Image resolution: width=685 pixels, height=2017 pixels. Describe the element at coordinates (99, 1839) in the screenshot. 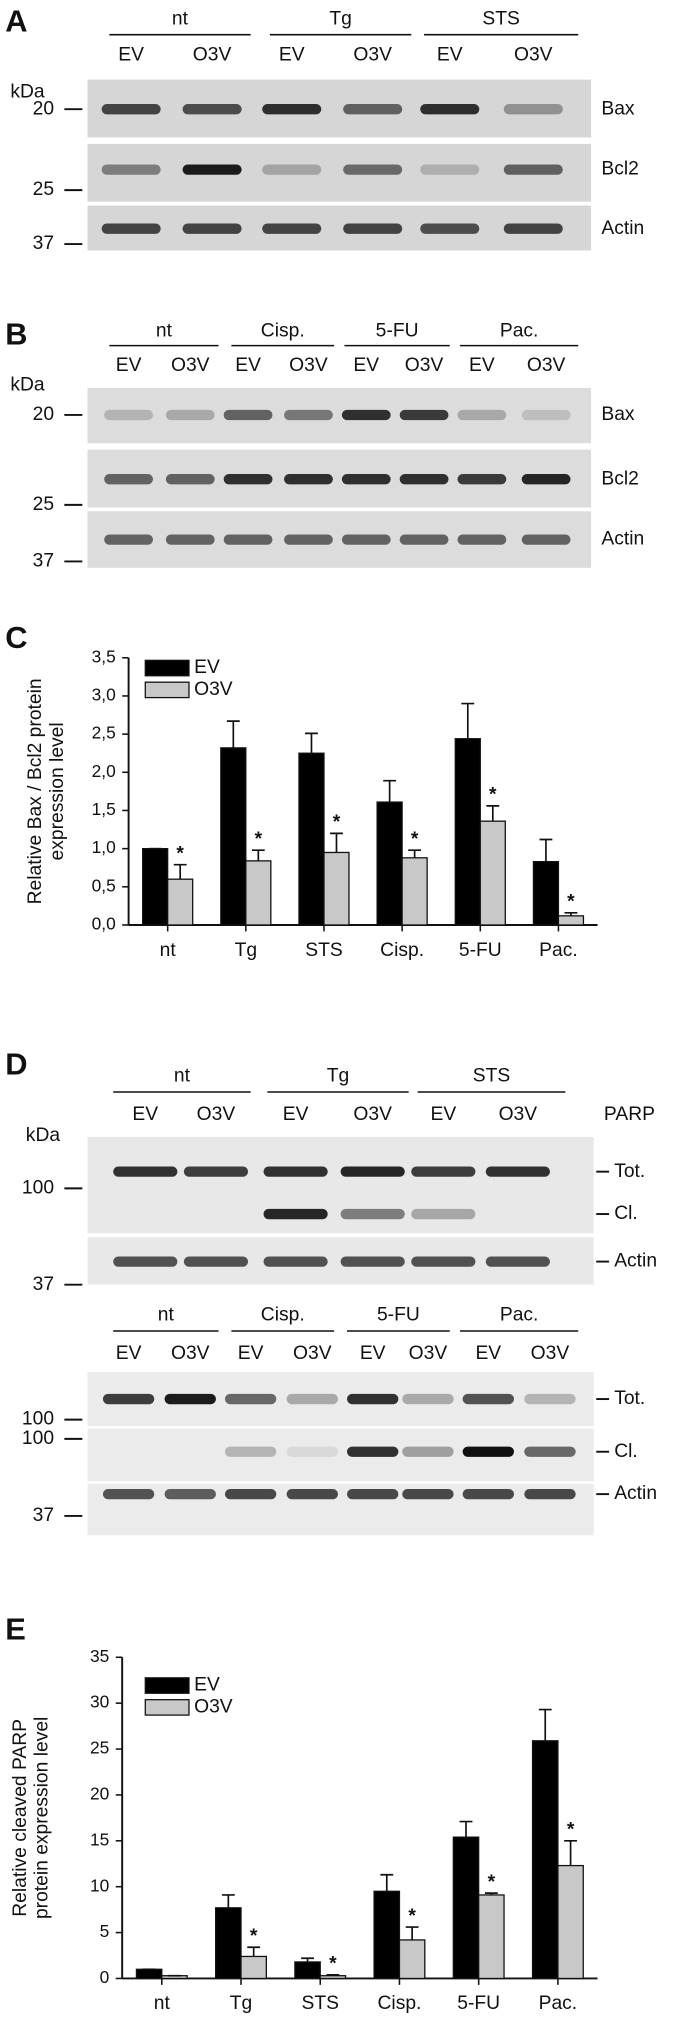

I see `y-tick-label: 15` at that location.